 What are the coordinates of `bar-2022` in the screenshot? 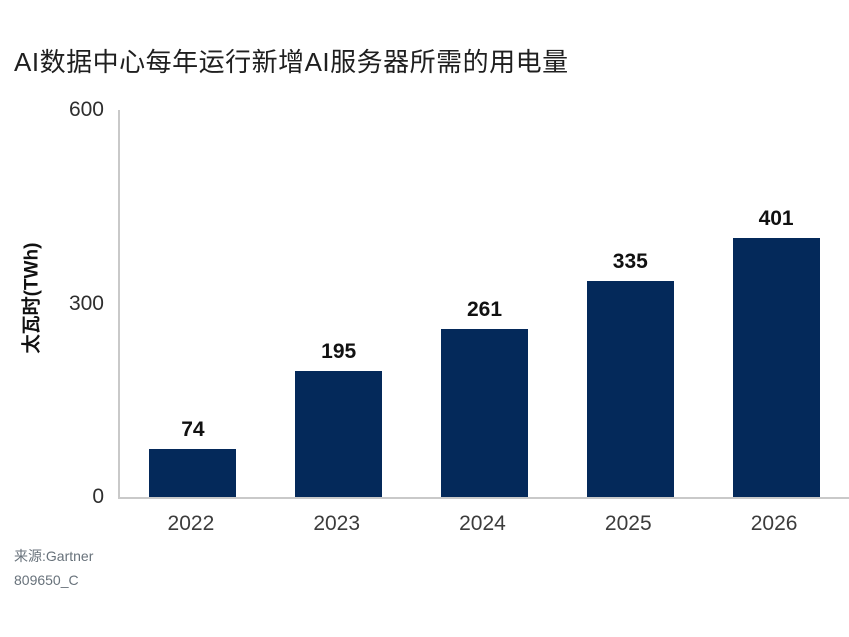 It's located at (193, 473).